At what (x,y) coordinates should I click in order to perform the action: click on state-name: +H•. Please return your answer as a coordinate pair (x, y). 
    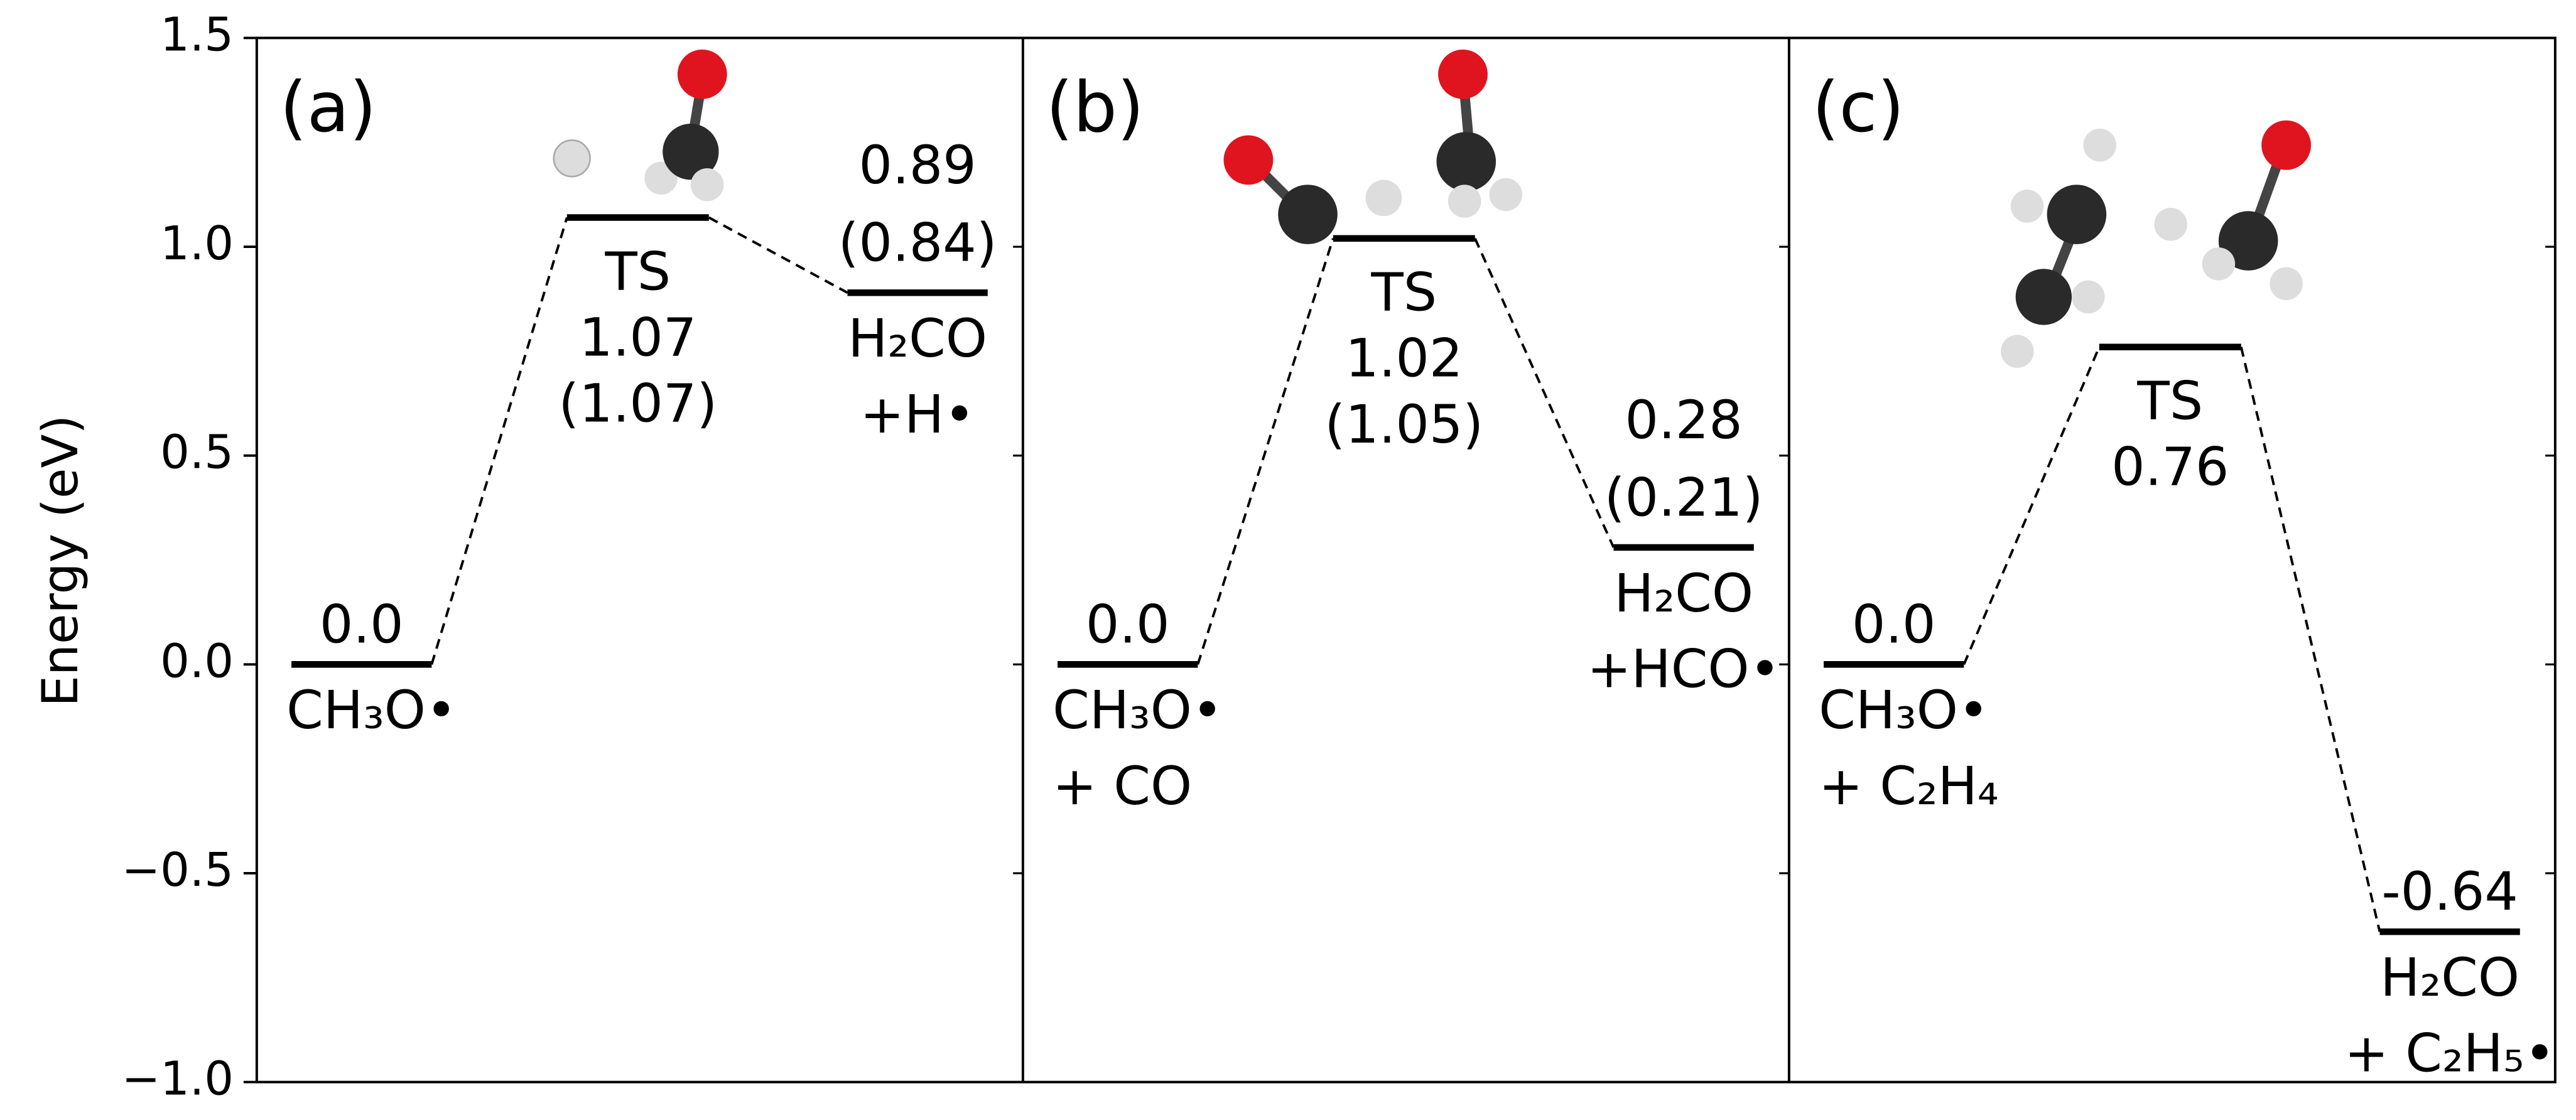
    Looking at the image, I should click on (918, 414).